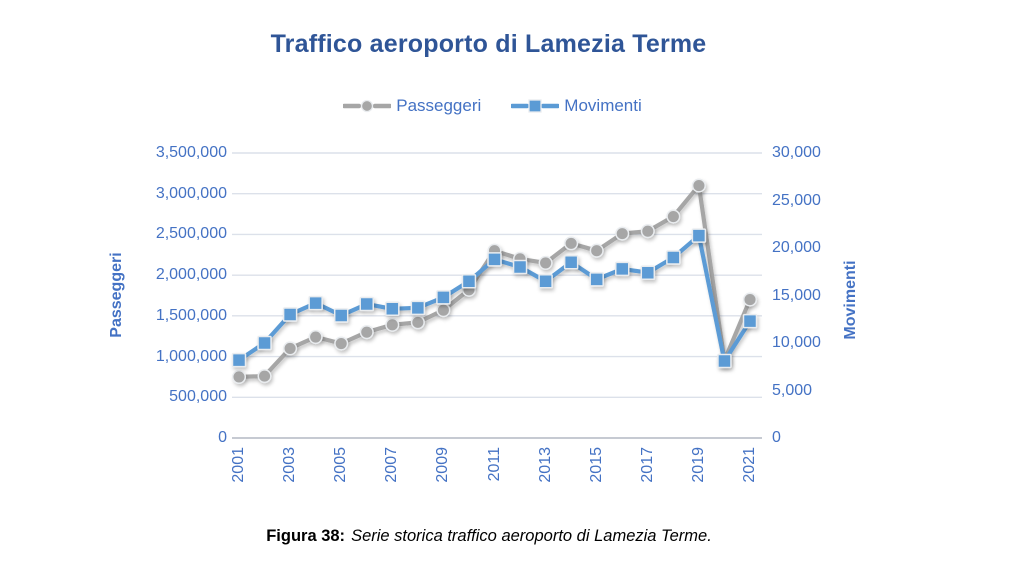 The image size is (1024, 569). I want to click on x-axis-tick-label: 2011, so click(494, 464).